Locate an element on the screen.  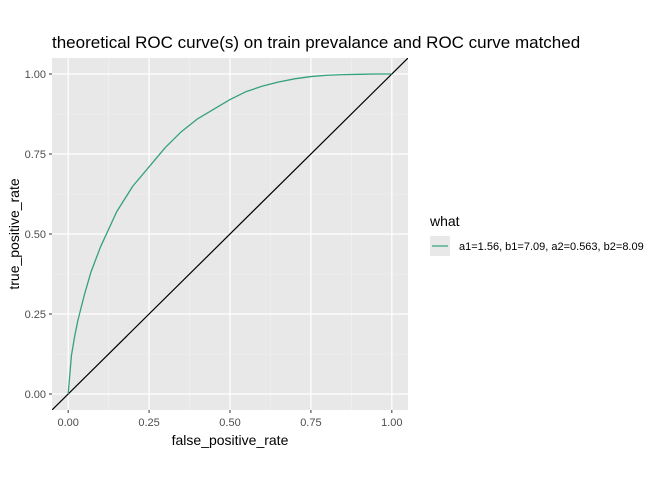
y-tick-label: 0.75 is located at coordinates (35, 155).